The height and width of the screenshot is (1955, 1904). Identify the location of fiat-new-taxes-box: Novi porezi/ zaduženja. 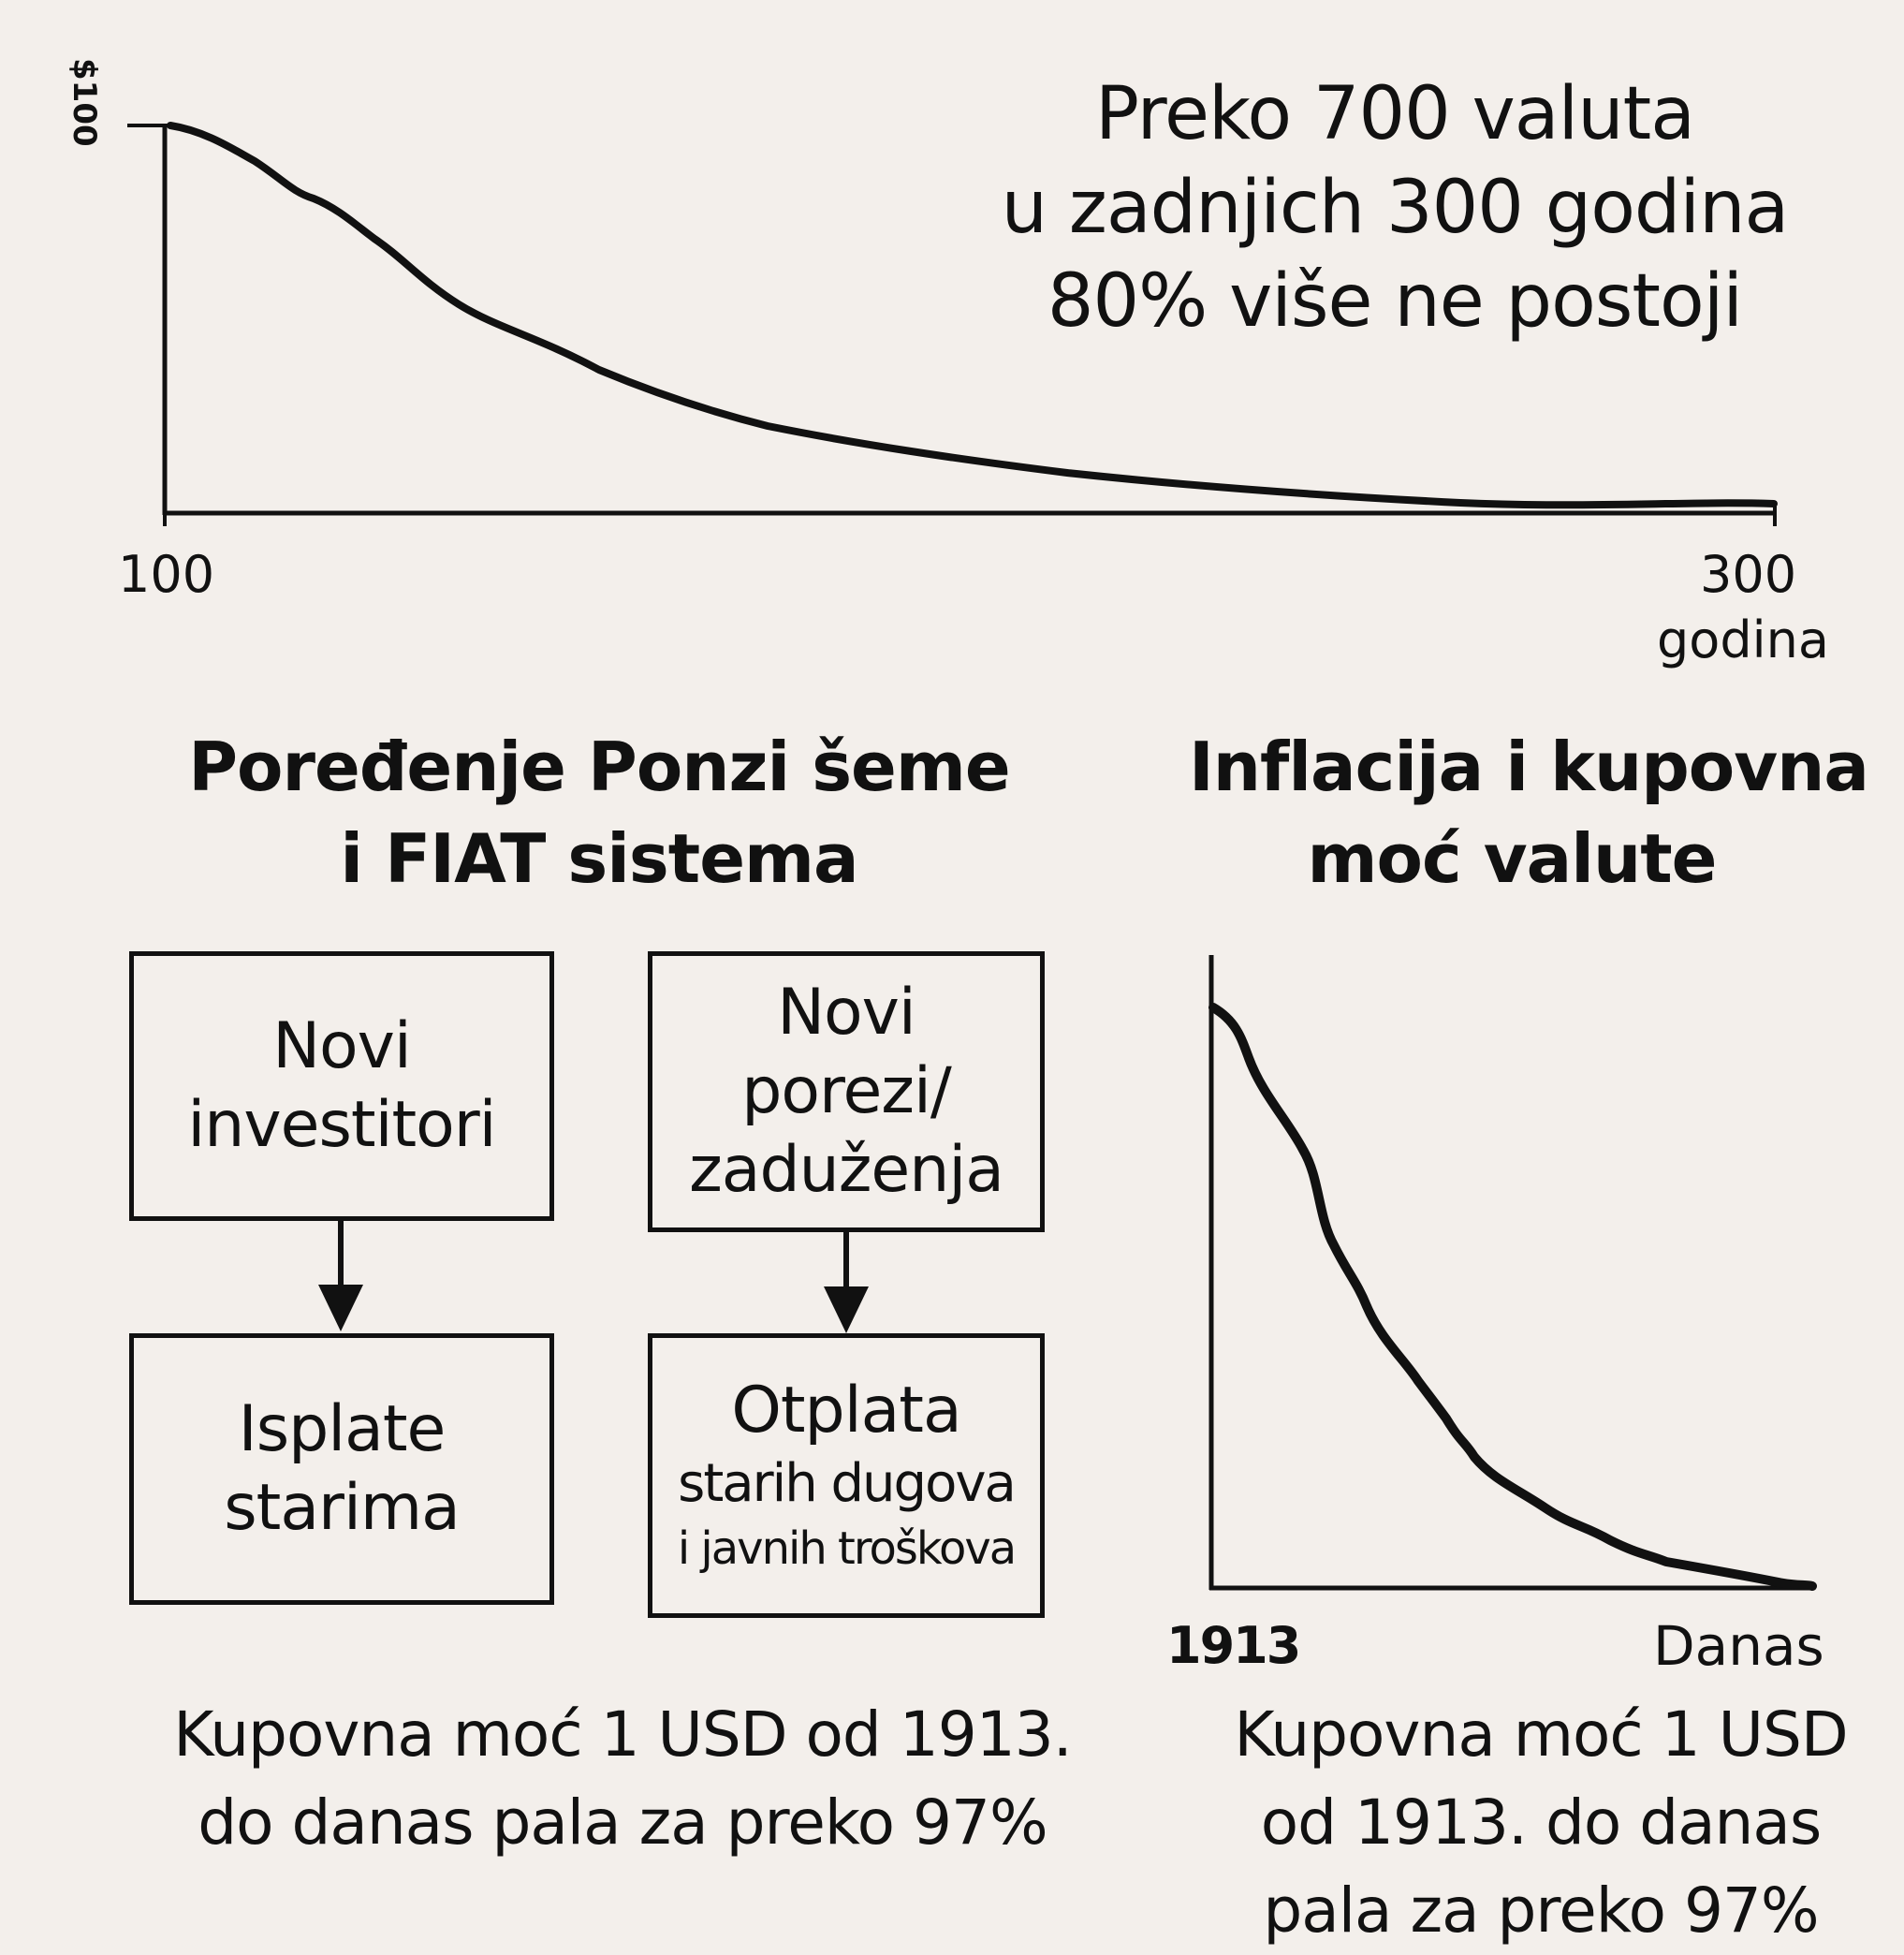
(846, 1091).